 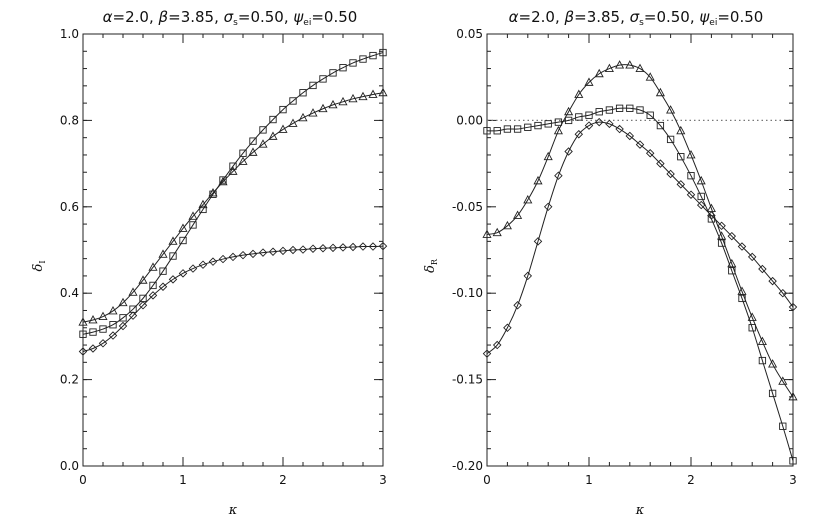 What do you see at coordinates (704, 17) in the screenshot?
I see `title-psi-symbol: ψ` at bounding box center [704, 17].